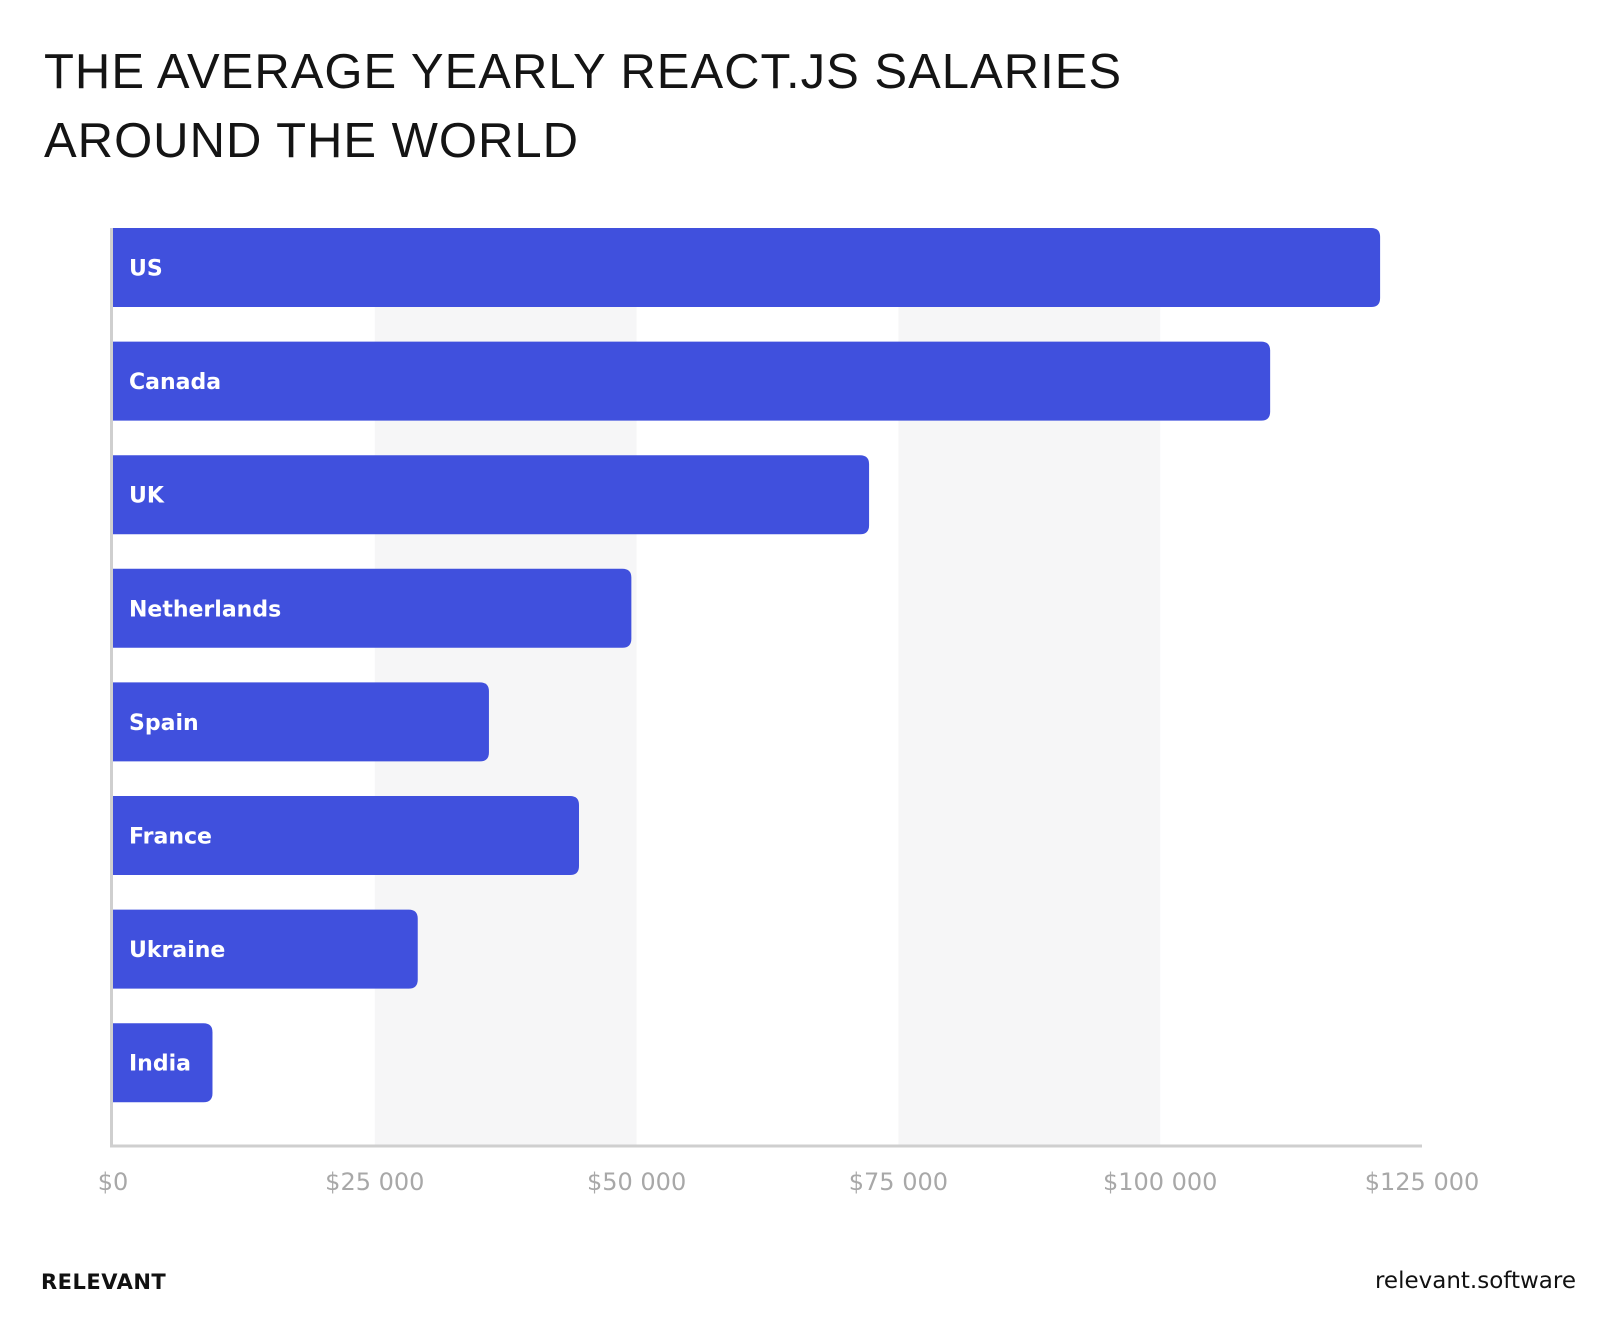  What do you see at coordinates (372, 608) in the screenshot?
I see `bar-netherlands` at bounding box center [372, 608].